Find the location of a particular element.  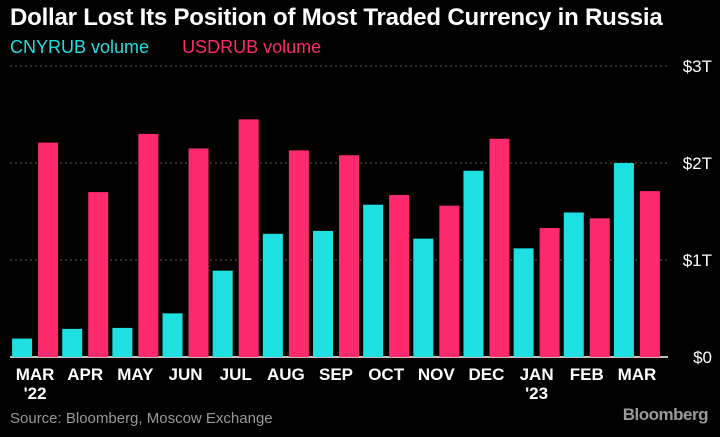

y-tick-label: $1T is located at coordinates (697, 260).